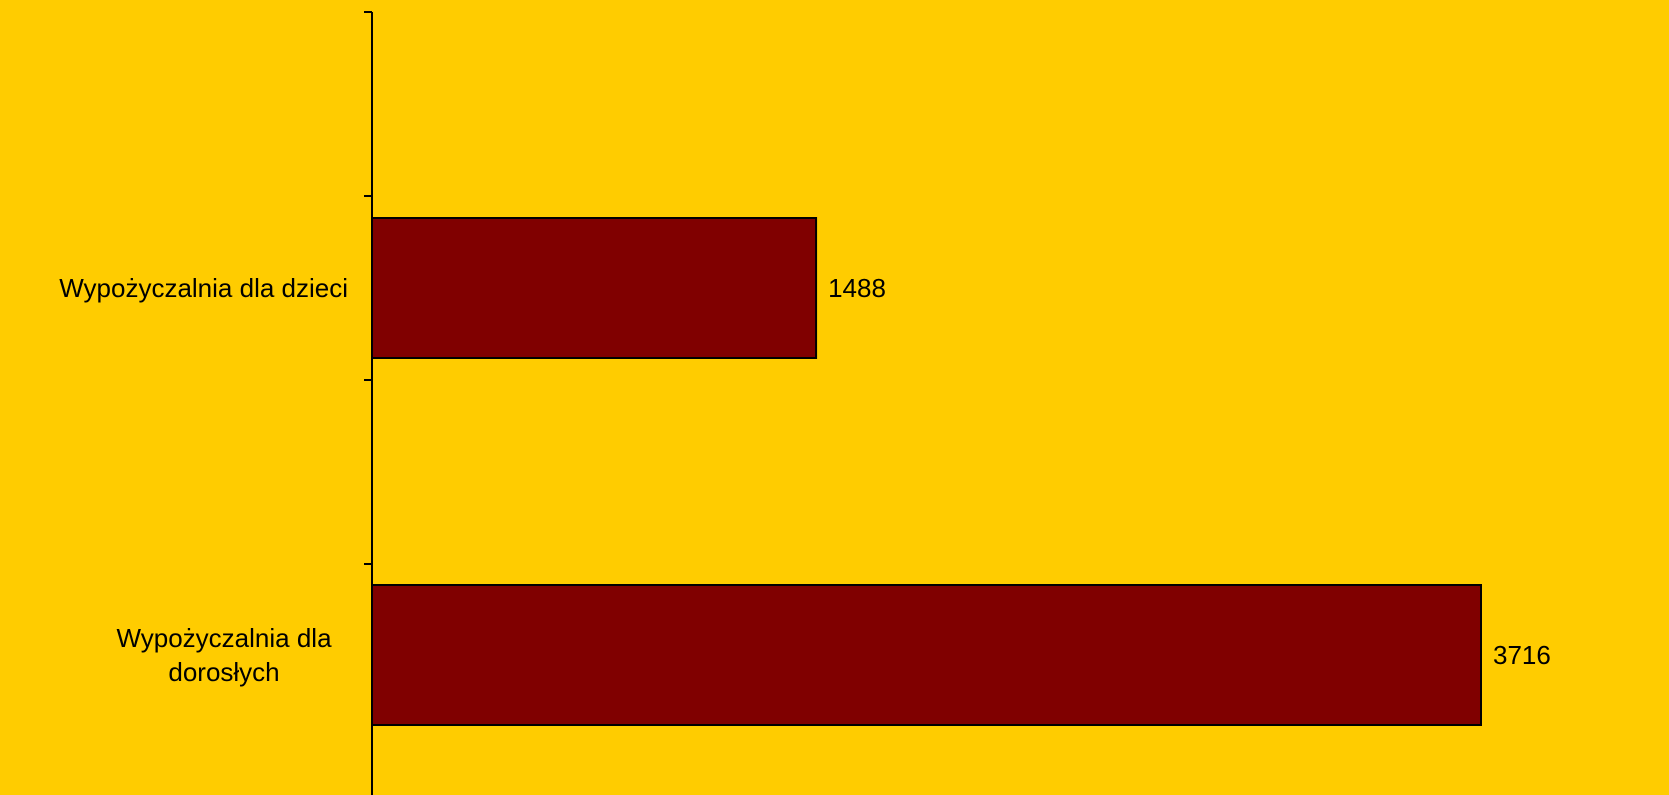  Describe the element at coordinates (1522, 655) in the screenshot. I see `data-label-2: 3716` at that location.